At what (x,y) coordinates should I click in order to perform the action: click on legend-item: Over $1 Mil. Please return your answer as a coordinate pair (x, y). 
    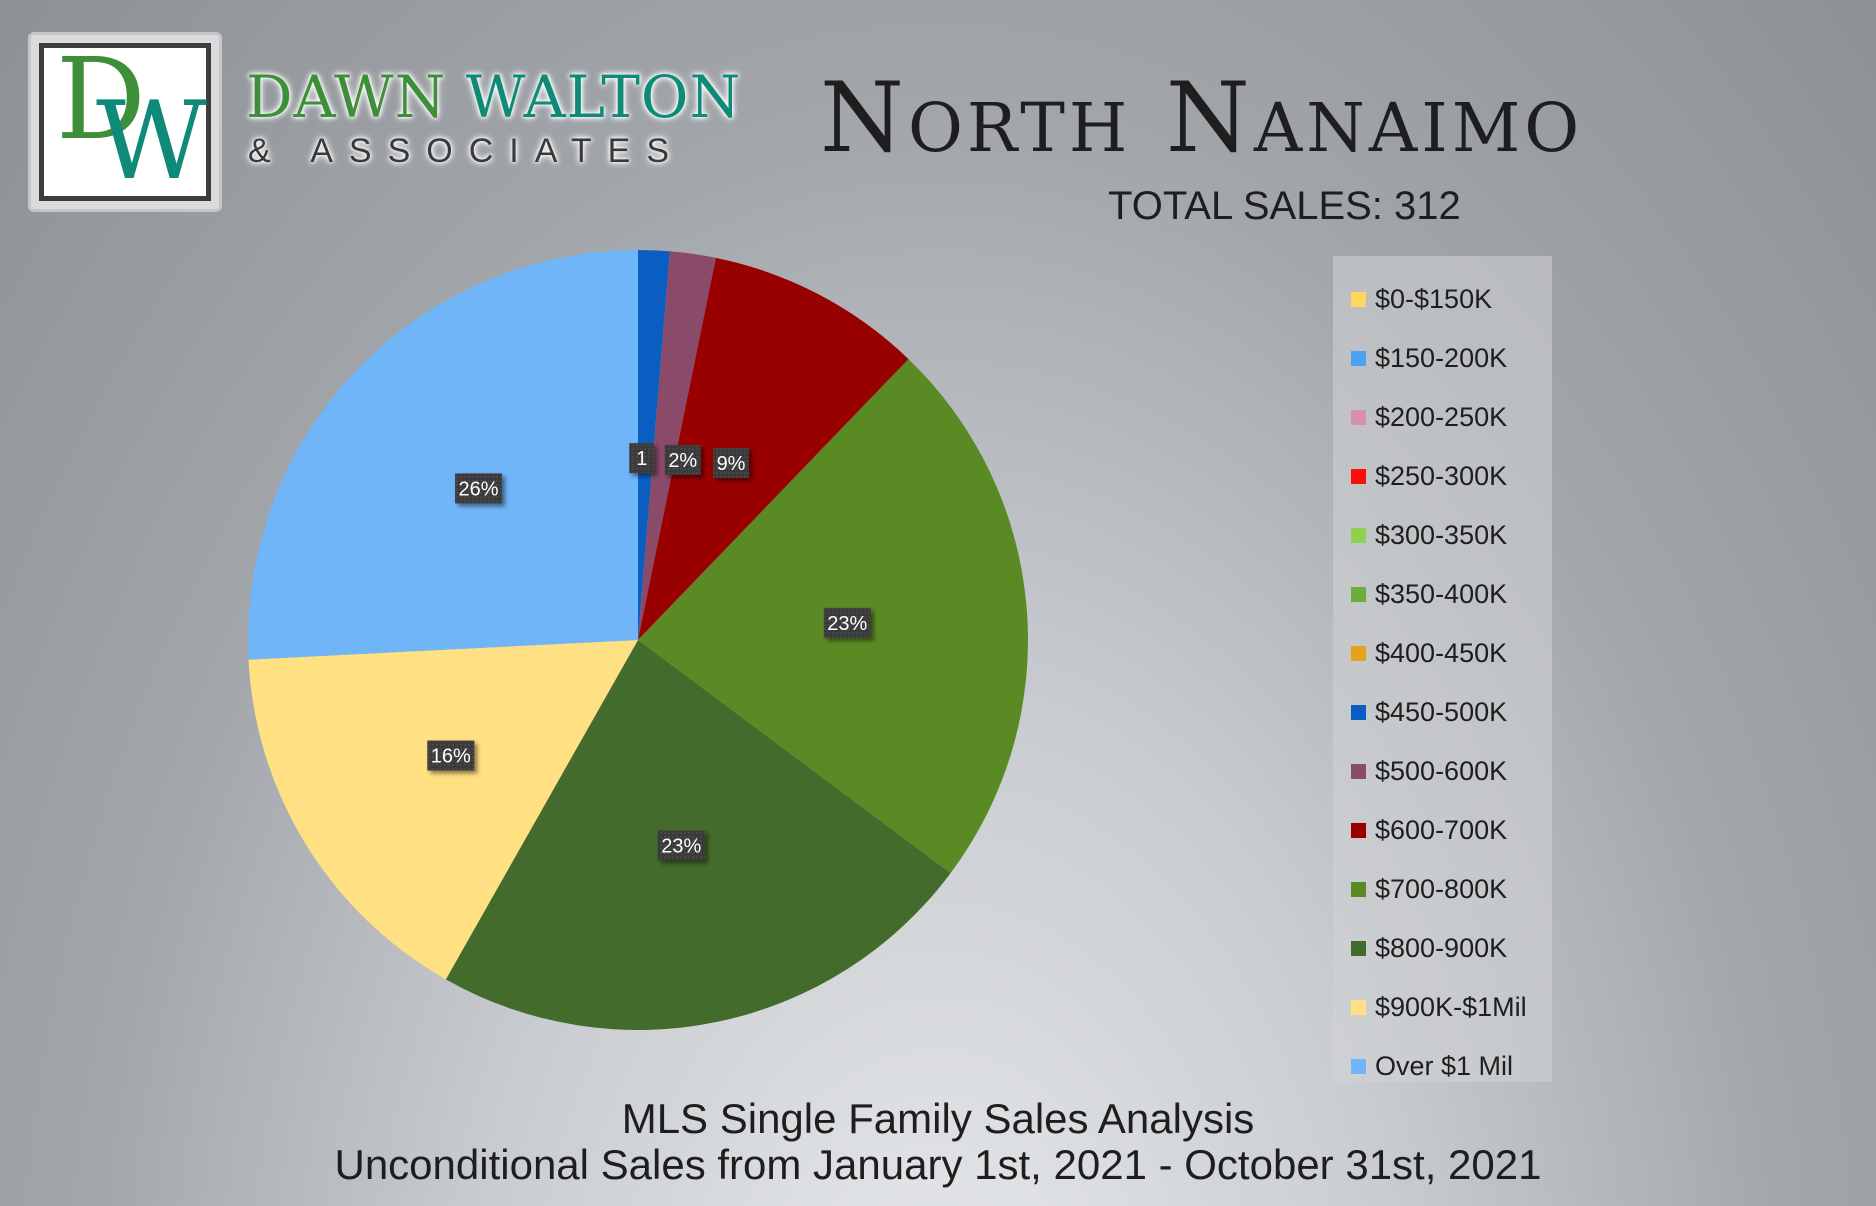
    Looking at the image, I should click on (1442, 1066).